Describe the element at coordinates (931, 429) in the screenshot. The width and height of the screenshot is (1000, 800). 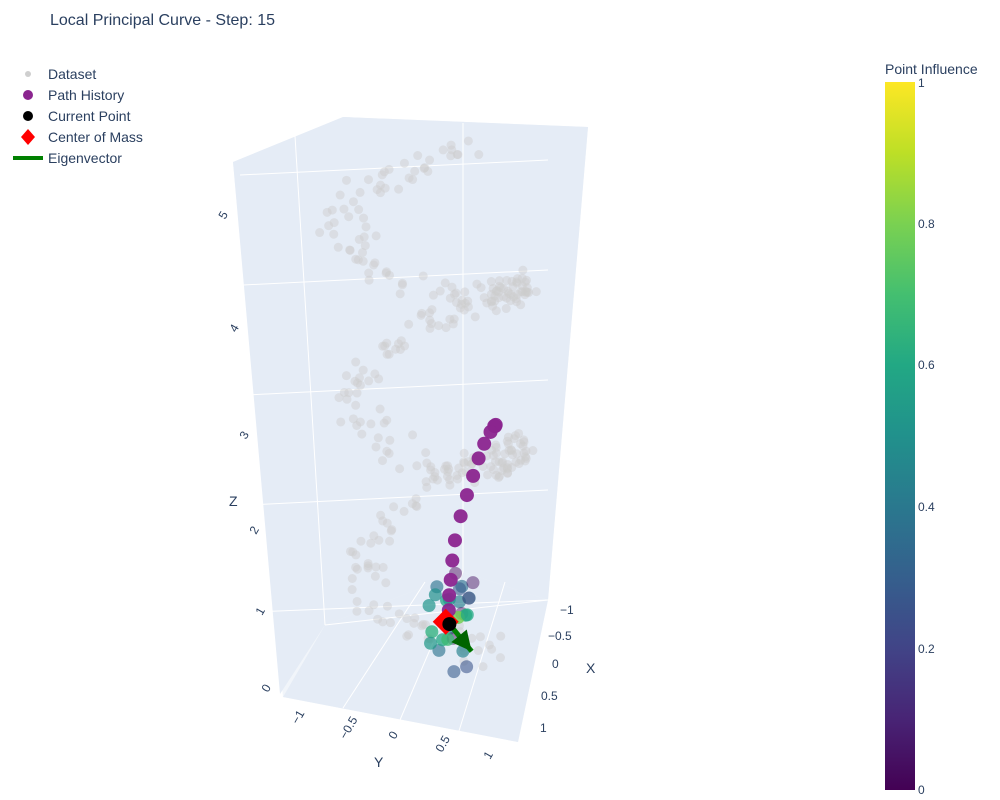
I see `colorbar: Point Influence 0 0.2 0.4 0.6 0.8 1` at that location.